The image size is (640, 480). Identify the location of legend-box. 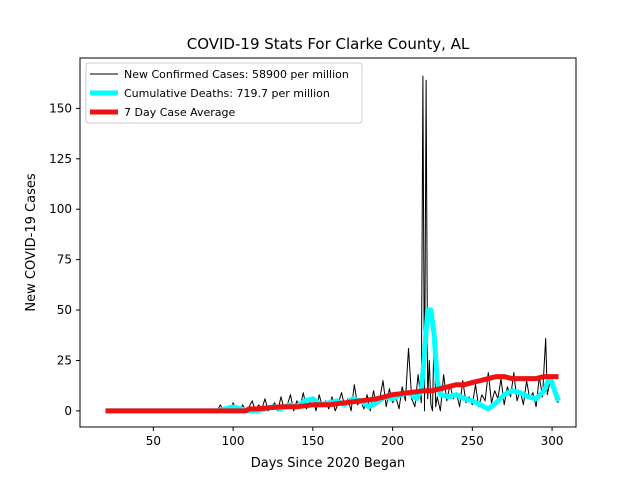
(224, 93).